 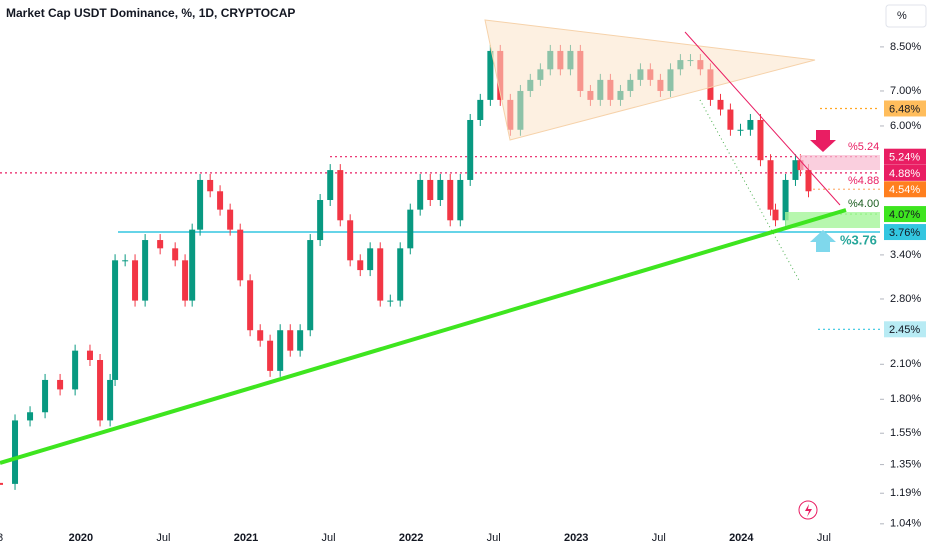 What do you see at coordinates (246, 538) in the screenshot?
I see `x-tick-label: 2021` at bounding box center [246, 538].